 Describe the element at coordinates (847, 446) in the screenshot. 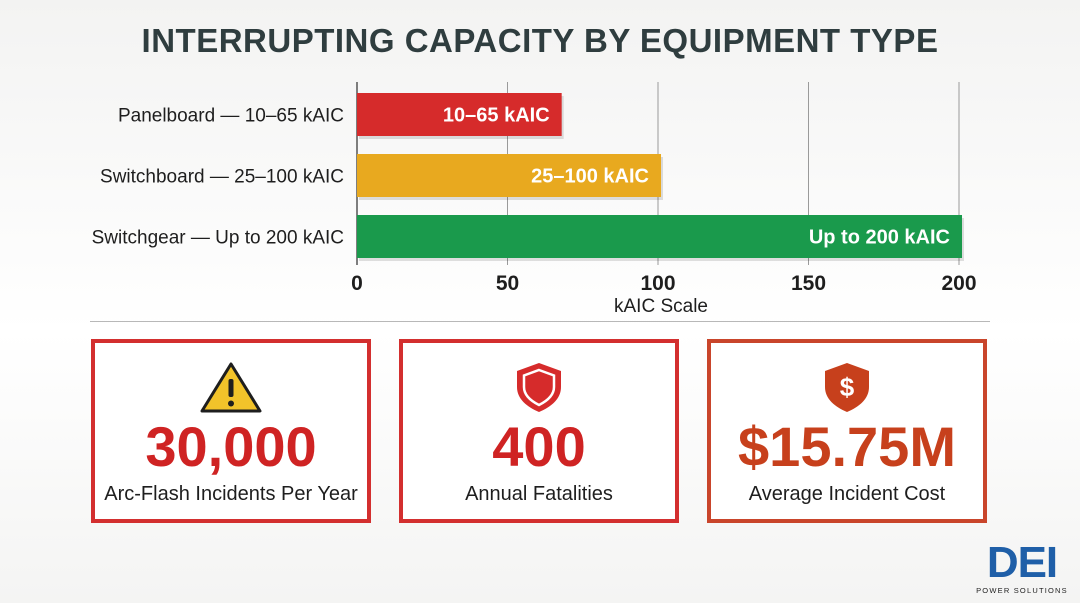

I see `stat-value: $15.75M` at that location.